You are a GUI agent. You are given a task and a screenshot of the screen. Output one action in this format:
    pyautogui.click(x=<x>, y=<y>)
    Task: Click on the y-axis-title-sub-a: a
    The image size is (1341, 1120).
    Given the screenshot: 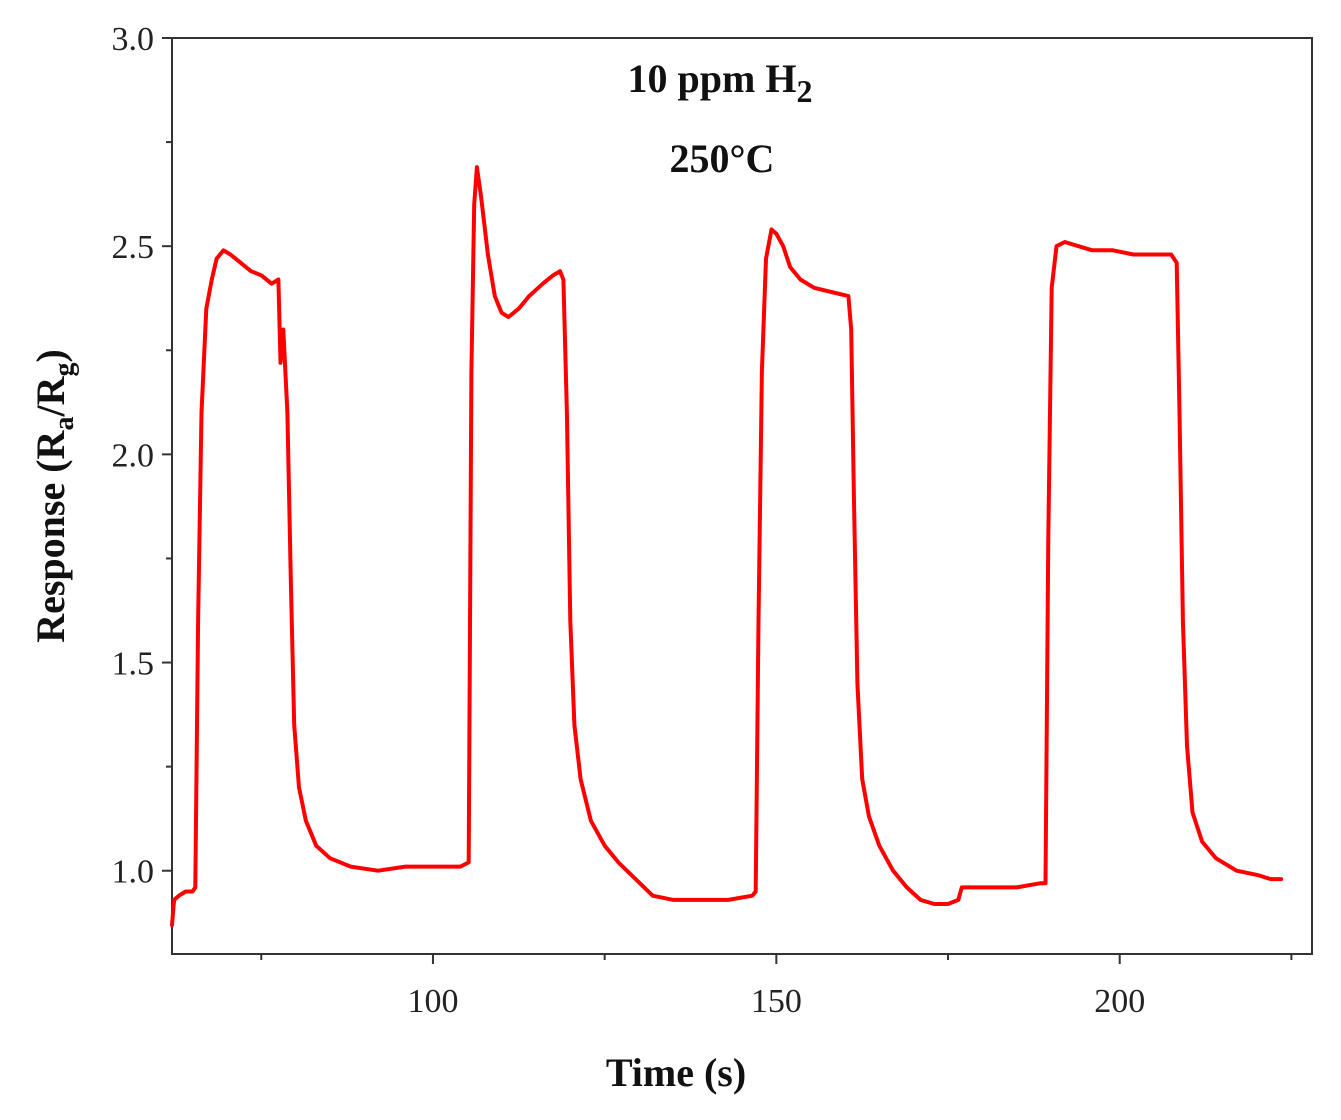 What is the action you would take?
    pyautogui.click(x=64, y=424)
    